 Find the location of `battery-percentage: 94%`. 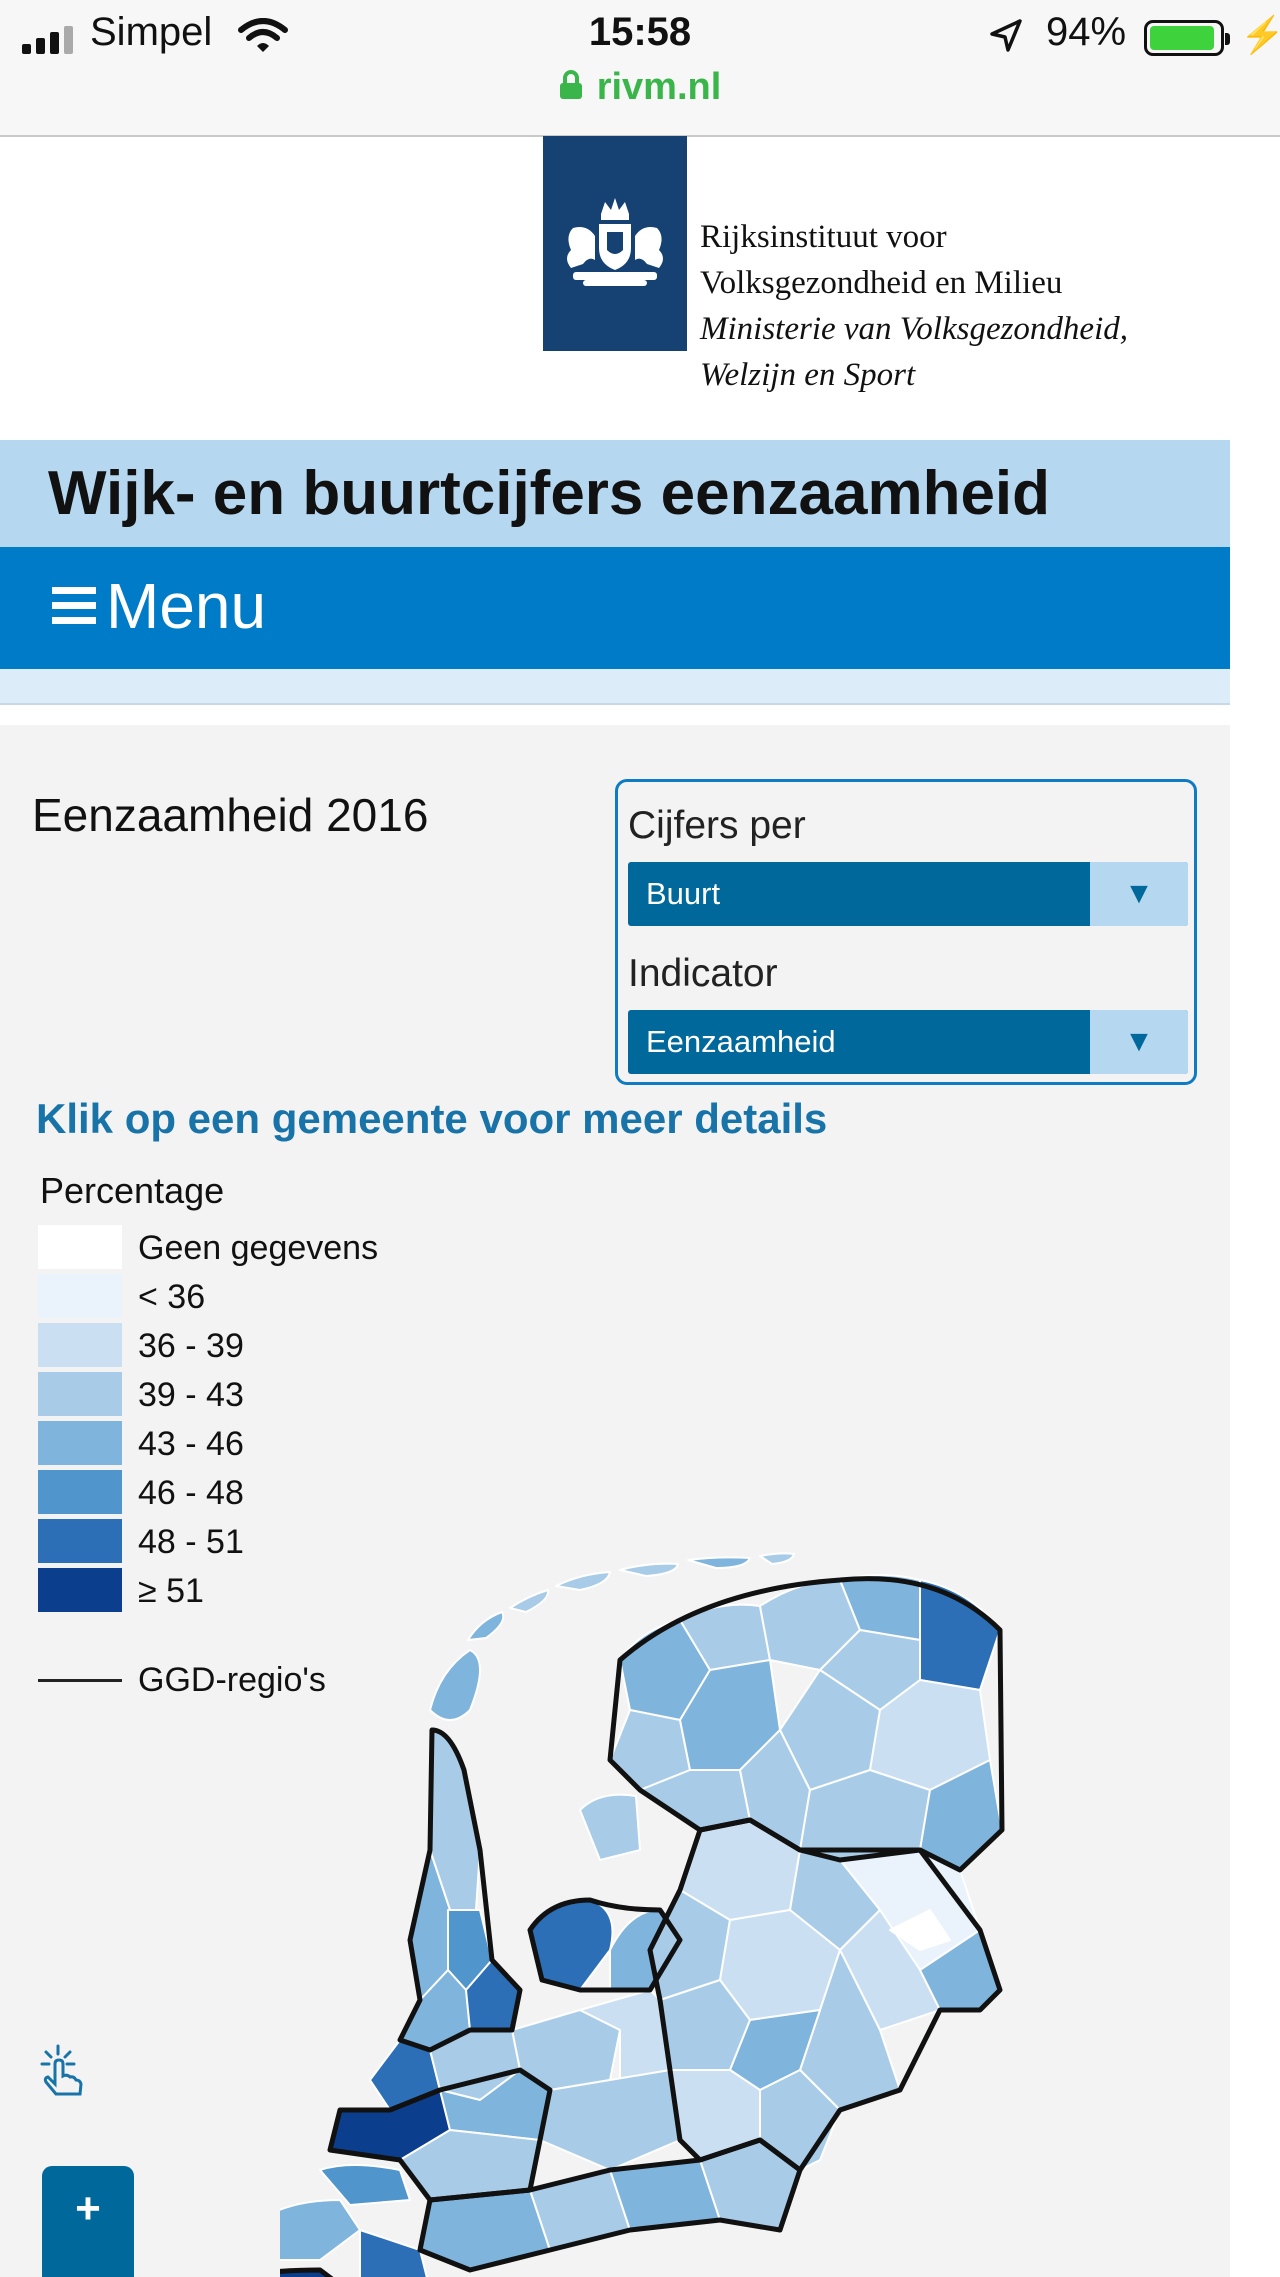

battery-percentage: 94% is located at coordinates (1086, 32).